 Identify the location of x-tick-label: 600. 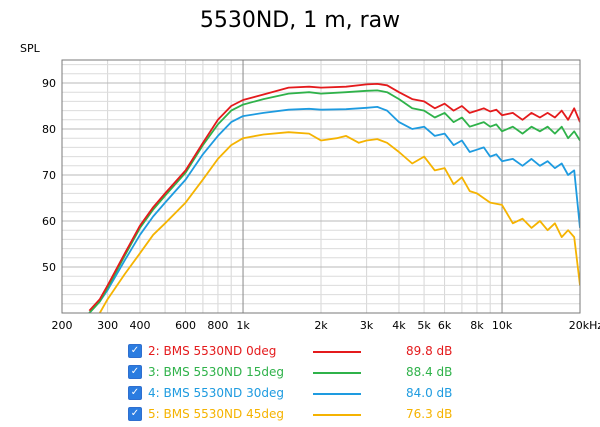
(185, 325).